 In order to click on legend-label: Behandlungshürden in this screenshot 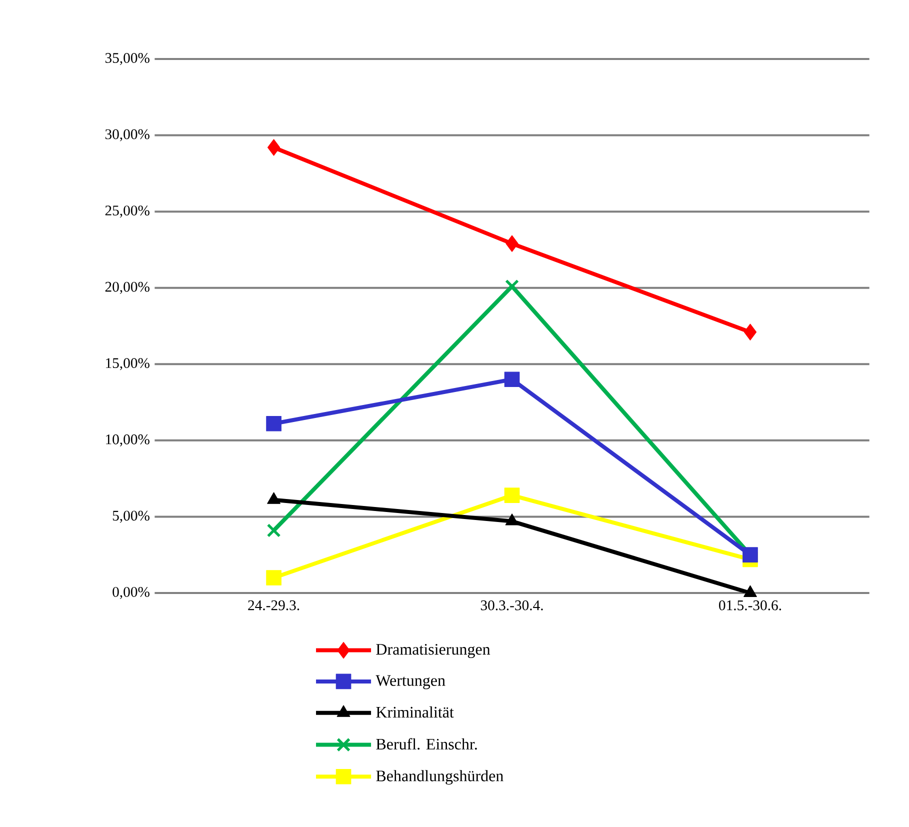, I will do `click(440, 777)`.